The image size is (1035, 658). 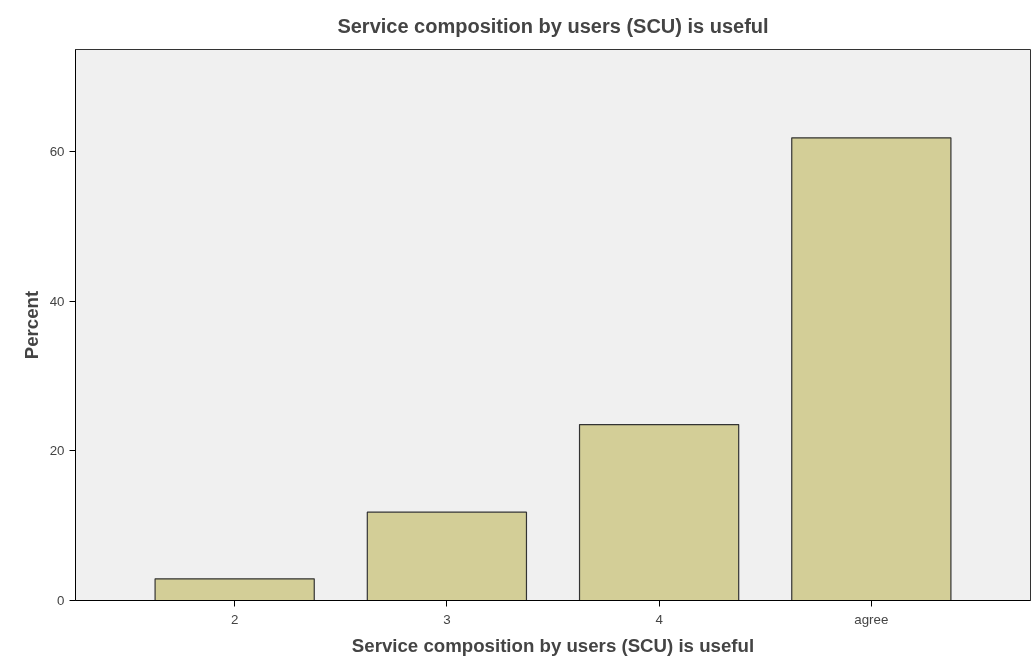 I want to click on x-tick-label: agree, so click(x=871, y=619).